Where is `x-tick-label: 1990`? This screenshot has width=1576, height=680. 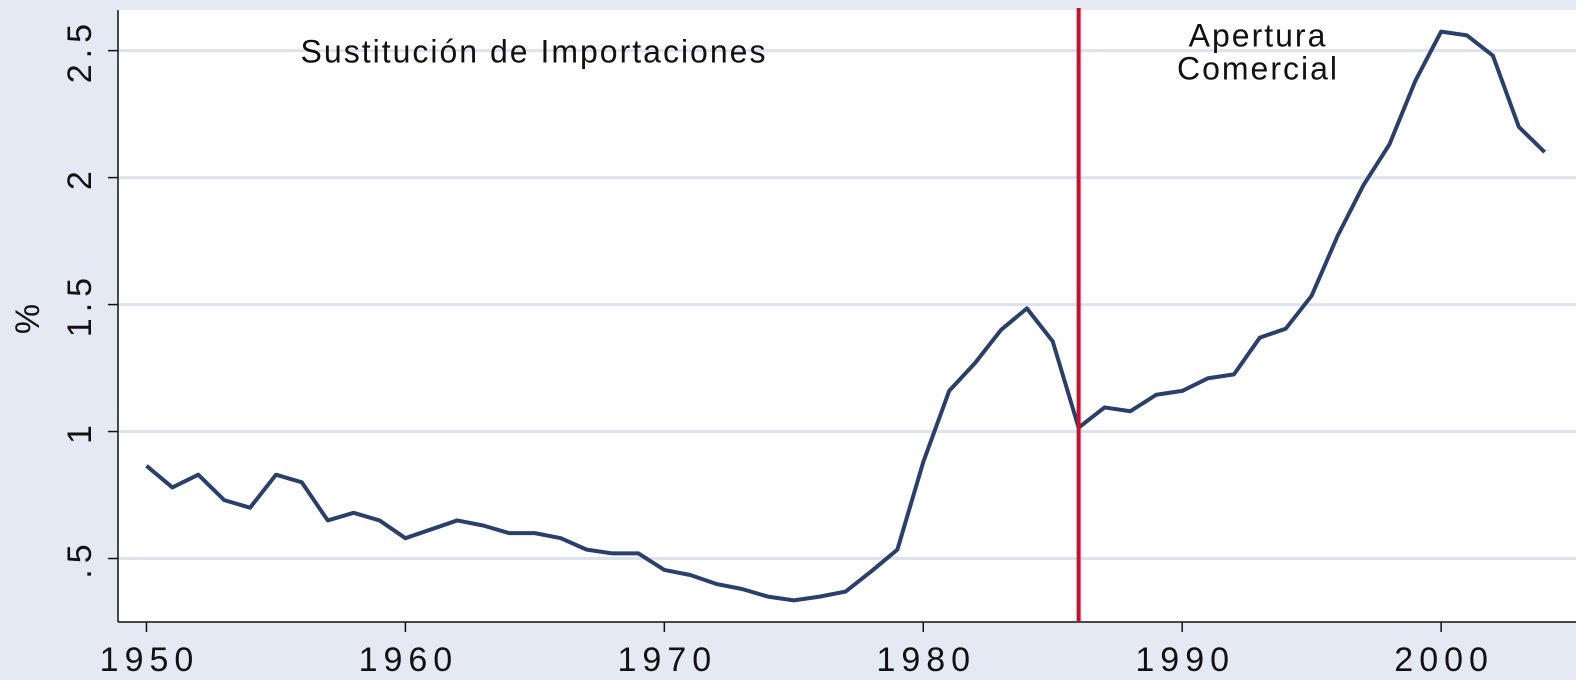 x-tick-label: 1990 is located at coordinates (1185, 660).